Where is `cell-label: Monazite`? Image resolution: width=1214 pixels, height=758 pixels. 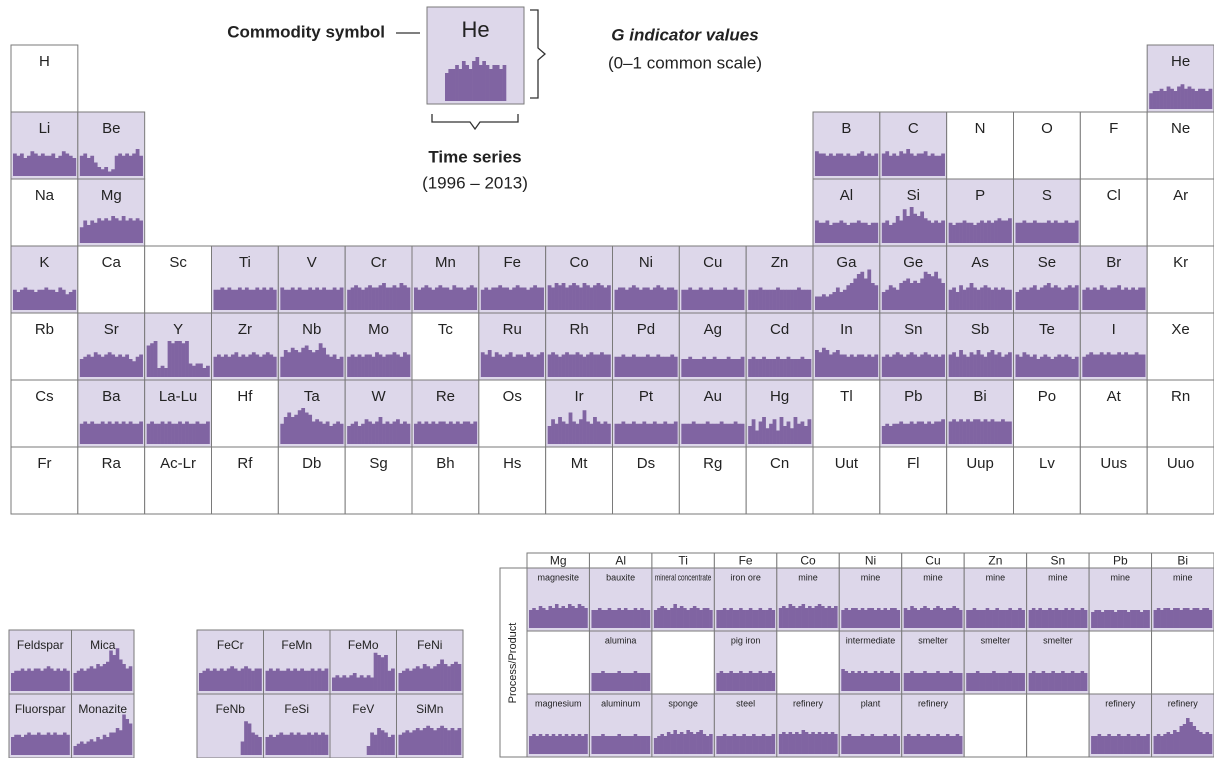
cell-label: Monazite is located at coordinates (102, 709).